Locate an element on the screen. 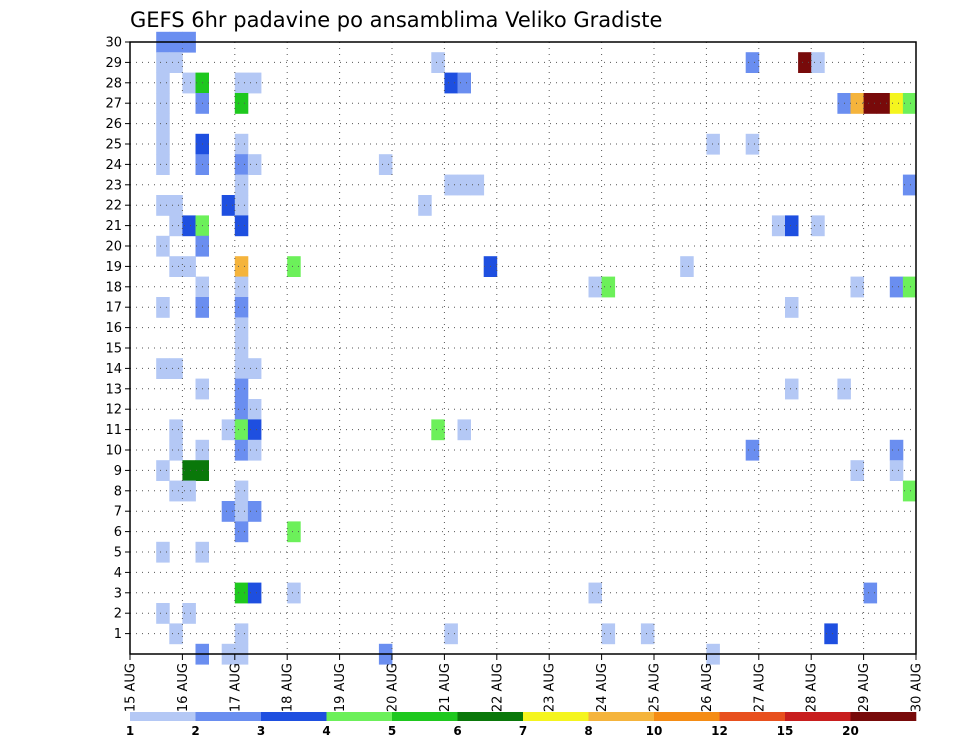 The height and width of the screenshot is (742, 960). x-tick-label: 19 AUG is located at coordinates (340, 687).